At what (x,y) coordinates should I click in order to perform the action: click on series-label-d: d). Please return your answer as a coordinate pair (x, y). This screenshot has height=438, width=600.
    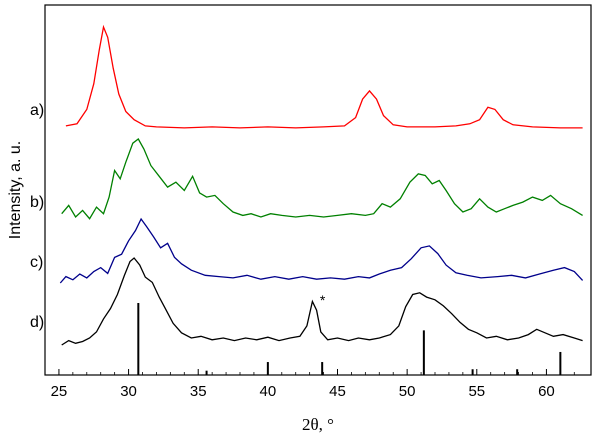
    Looking at the image, I should click on (37, 322).